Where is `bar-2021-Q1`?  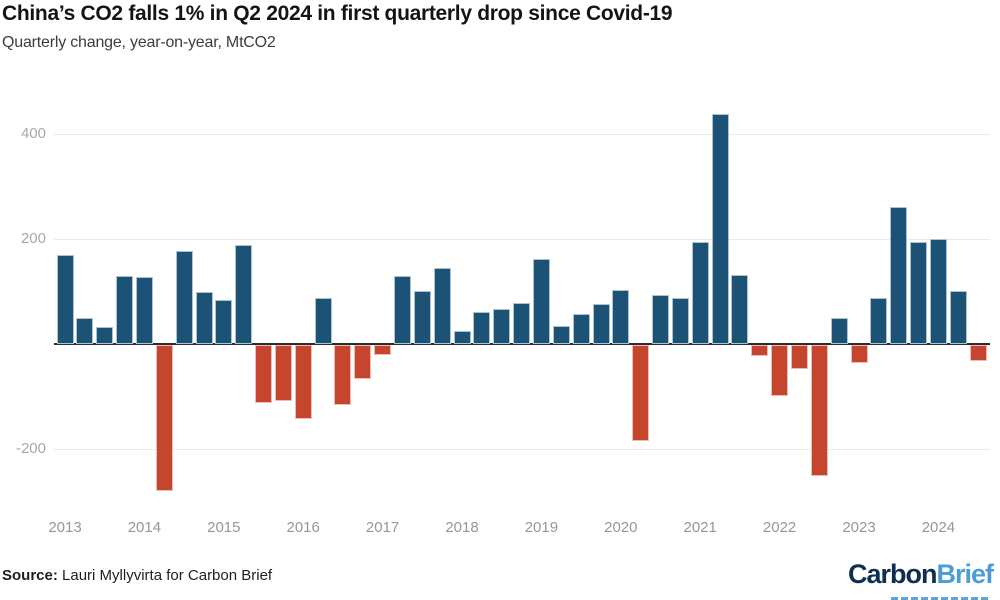
bar-2021-Q1 is located at coordinates (720, 229).